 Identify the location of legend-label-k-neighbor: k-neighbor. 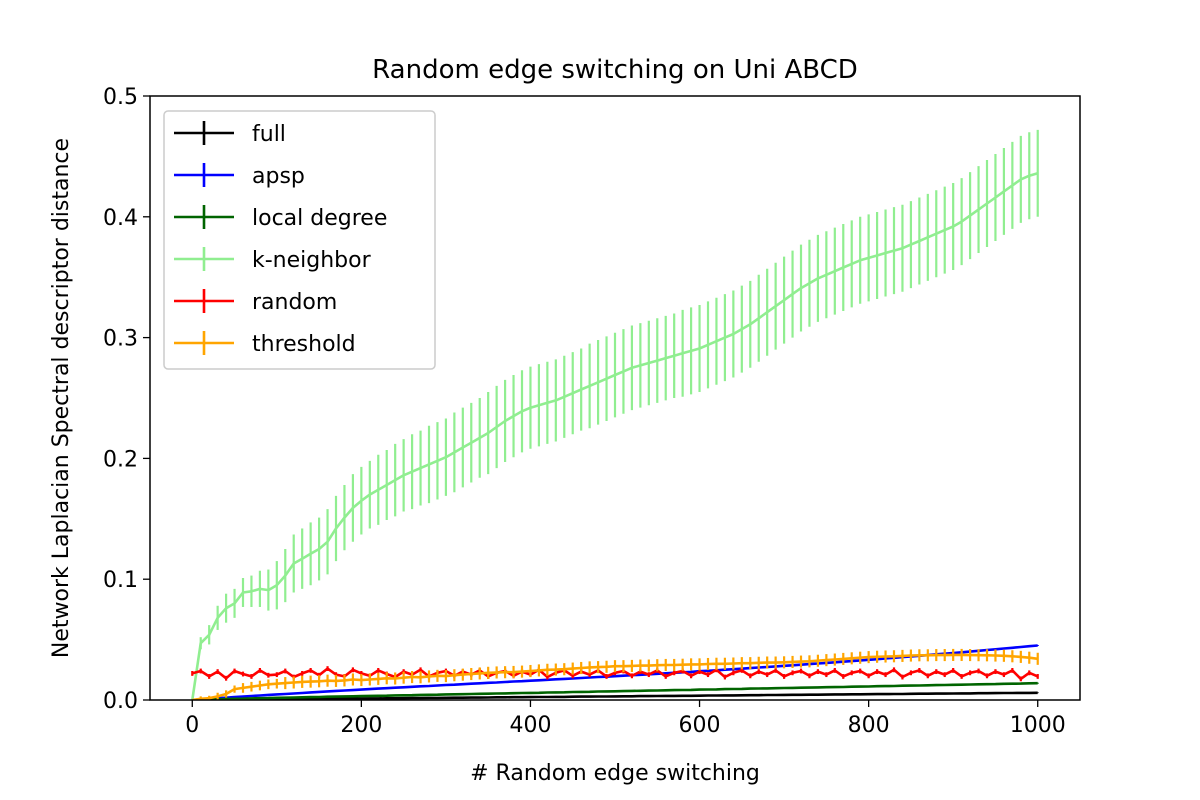
(312, 260).